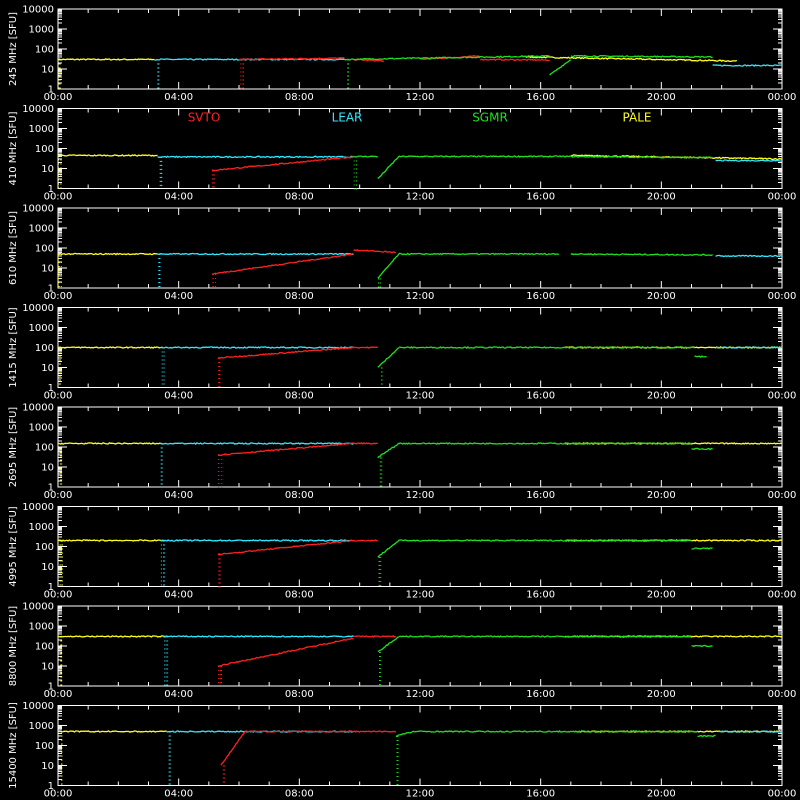 This screenshot has width=800, height=800. What do you see at coordinates (47, 169) in the screenshot?
I see `y-tick-label: 10` at bounding box center [47, 169].